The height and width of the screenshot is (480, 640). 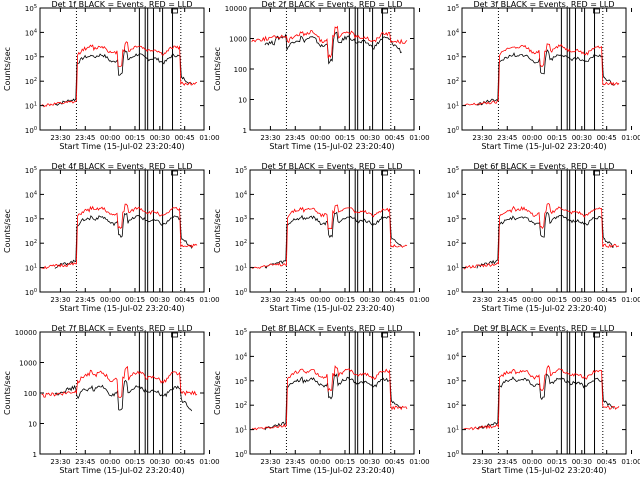 I want to click on panel-title: Det 9f BLACK = Events, RED = LLD, so click(x=543, y=328).